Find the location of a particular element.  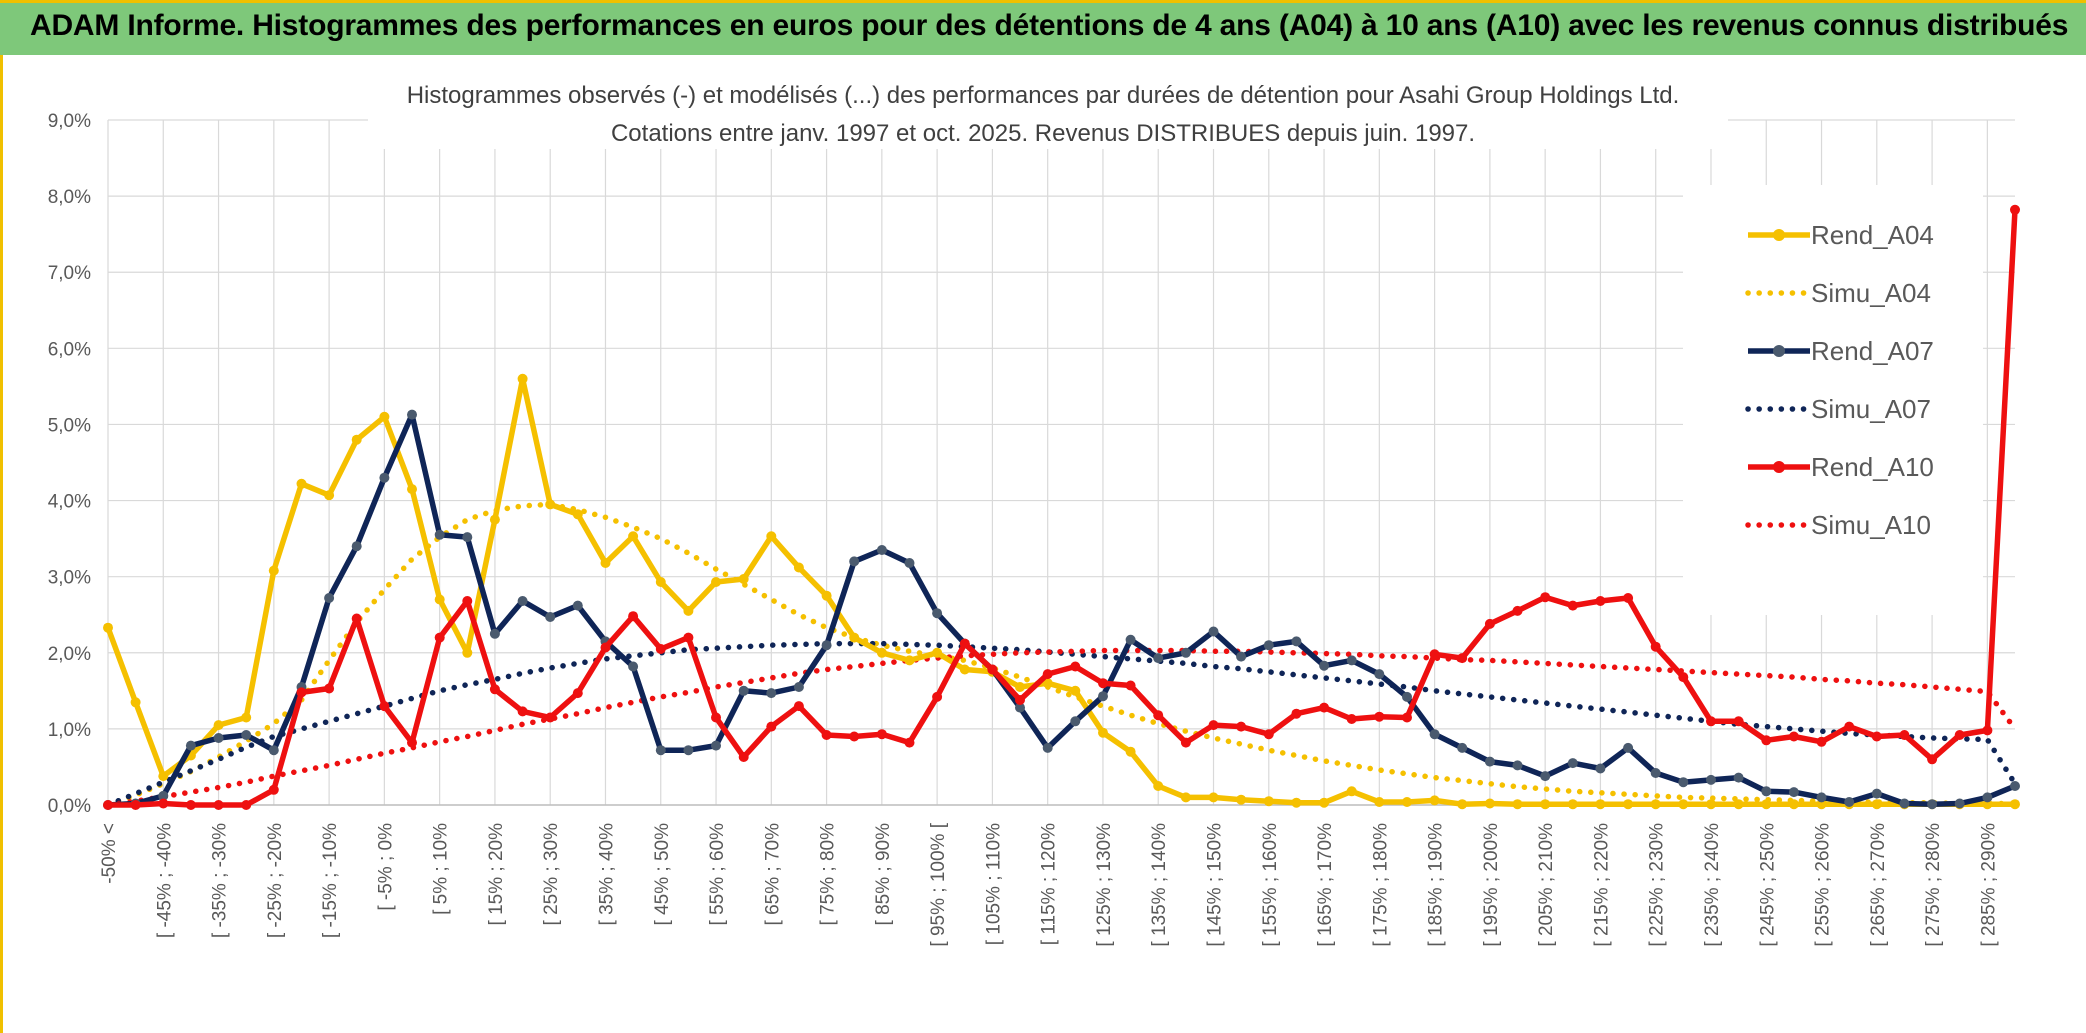

x-tick-label: [ 115% ; 120% is located at coordinates (1049, 884).